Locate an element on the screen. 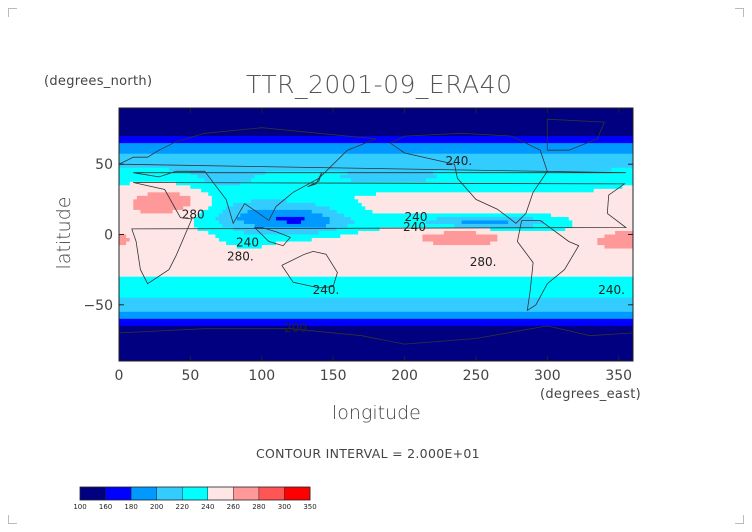 This screenshot has height=532, width=752. corner-mark-bl is located at coordinates (12, 519).